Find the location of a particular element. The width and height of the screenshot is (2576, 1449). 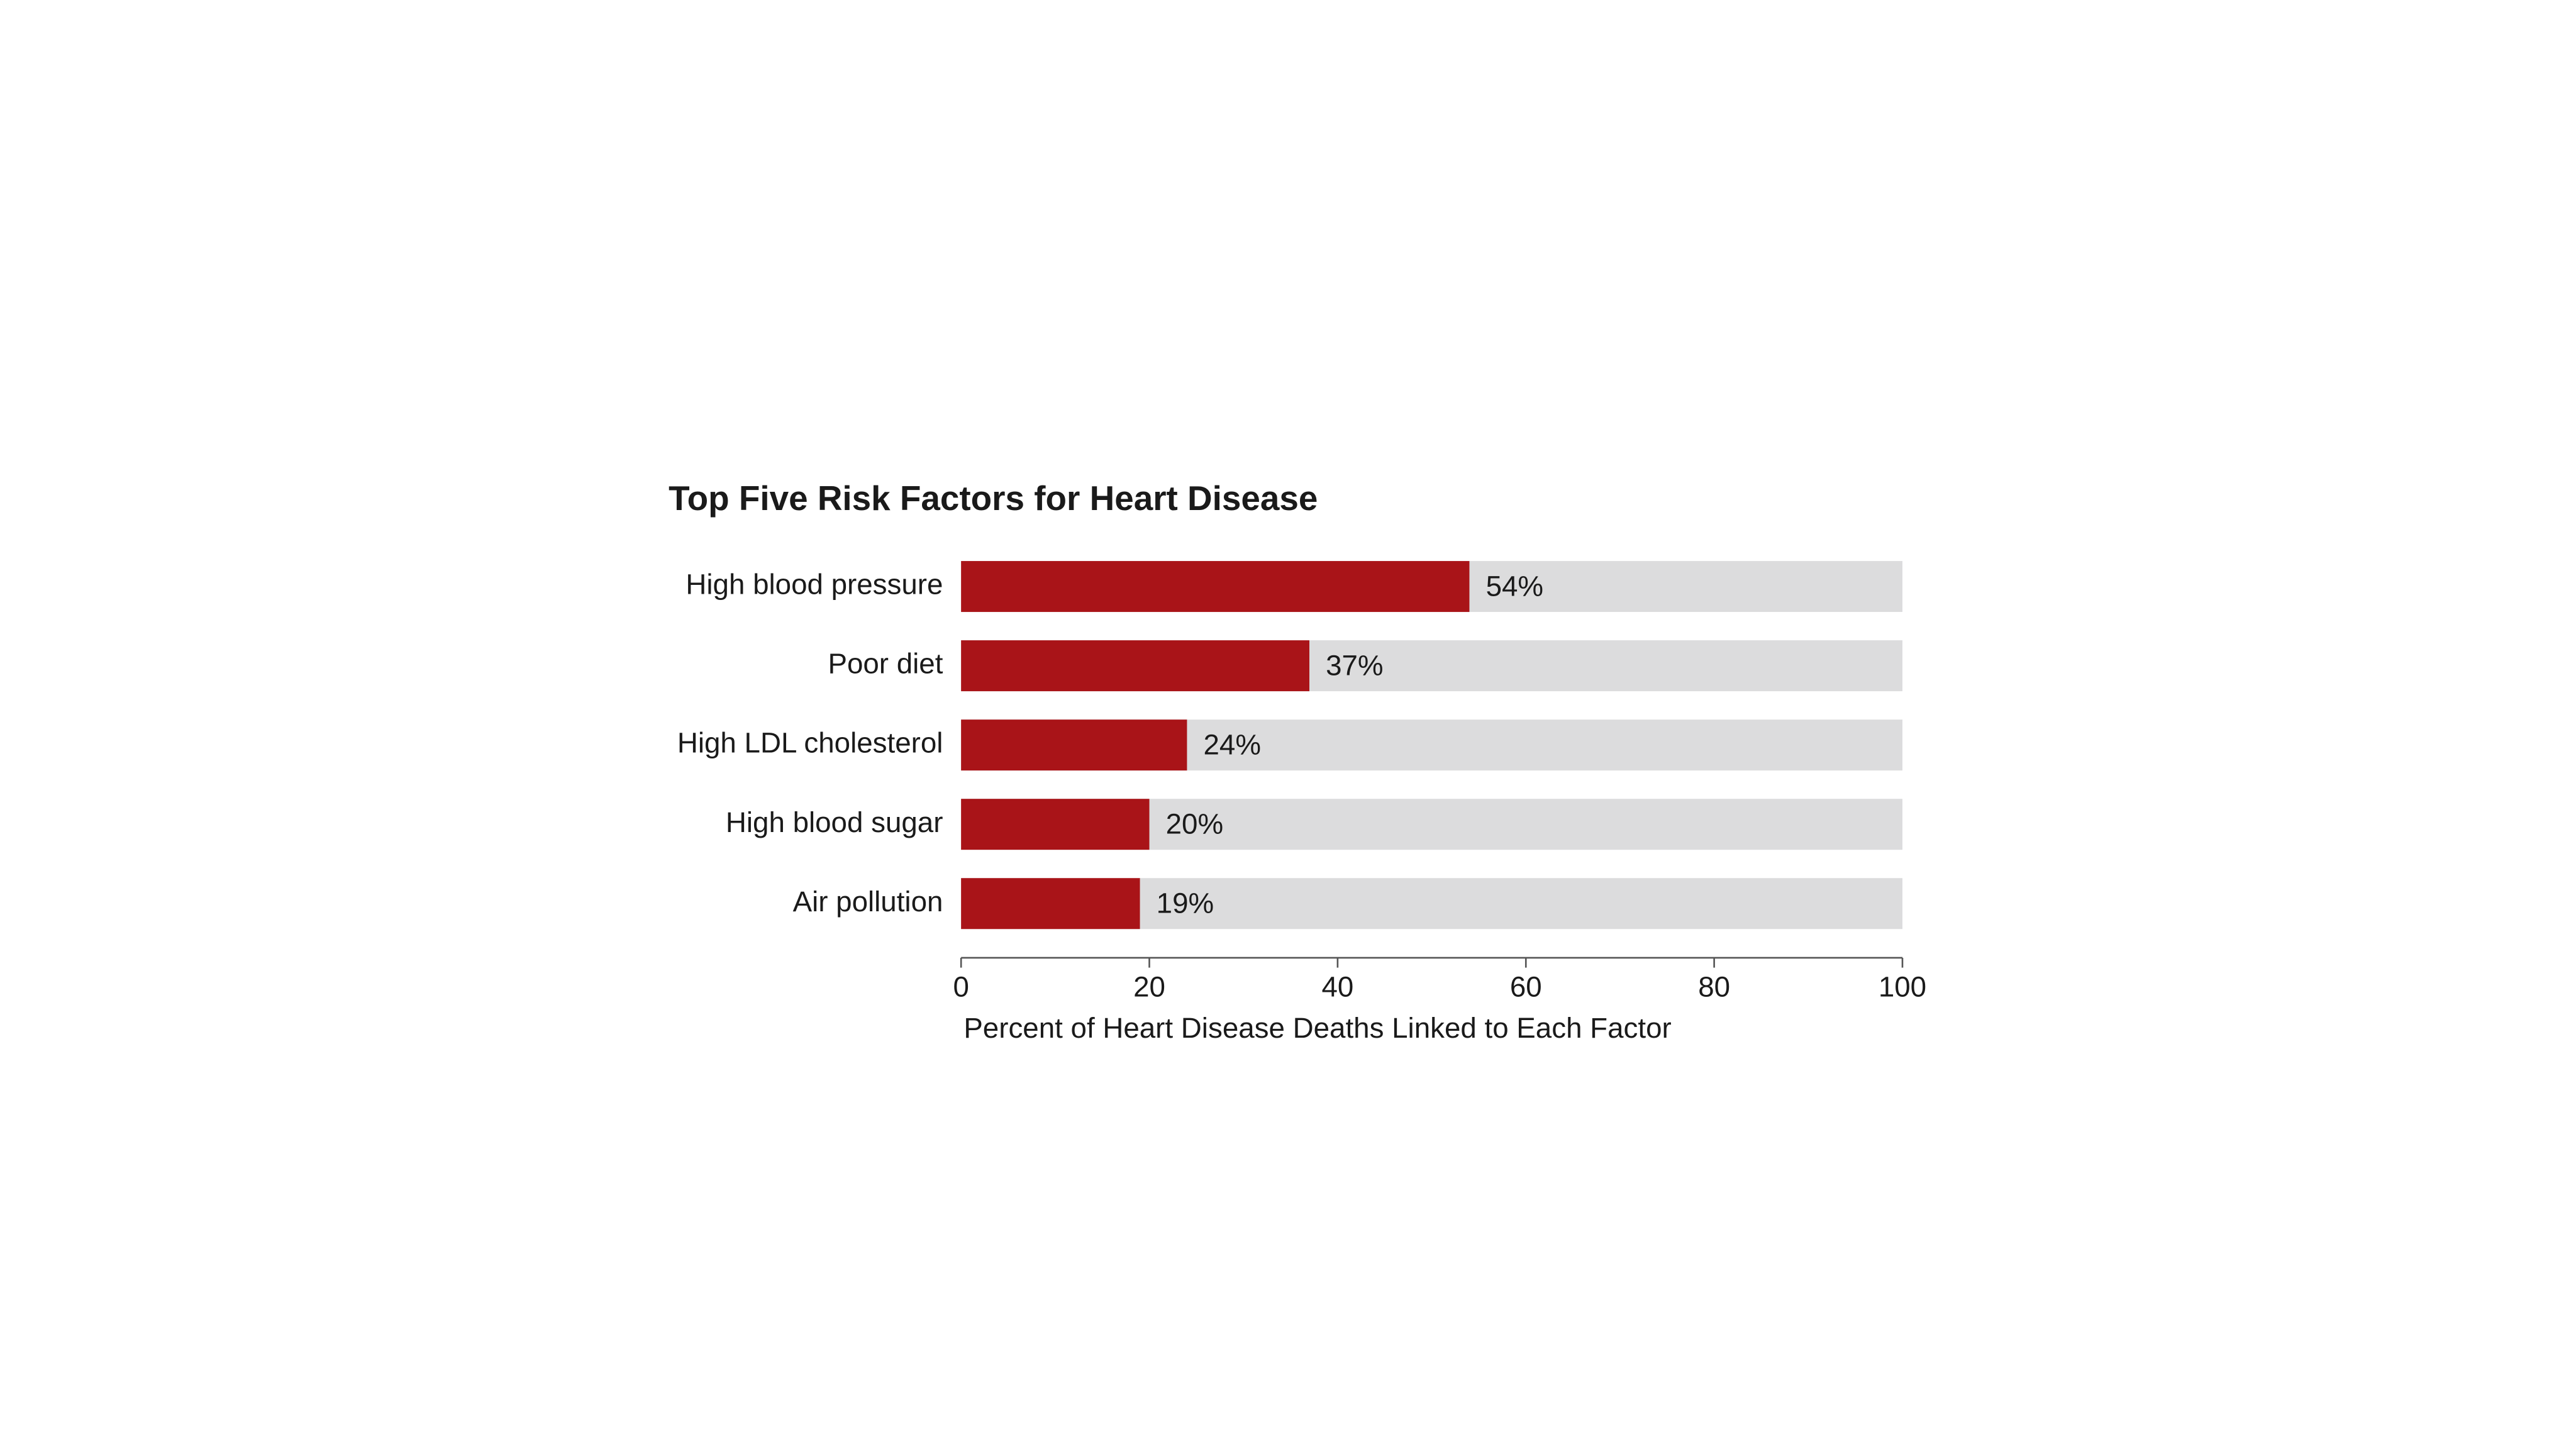

value-label: 20% is located at coordinates (1194, 824).